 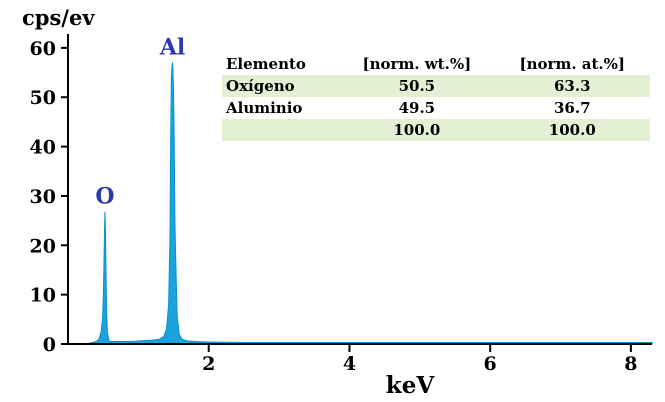 I want to click on row-wt-total: 100.0, so click(x=417, y=130).